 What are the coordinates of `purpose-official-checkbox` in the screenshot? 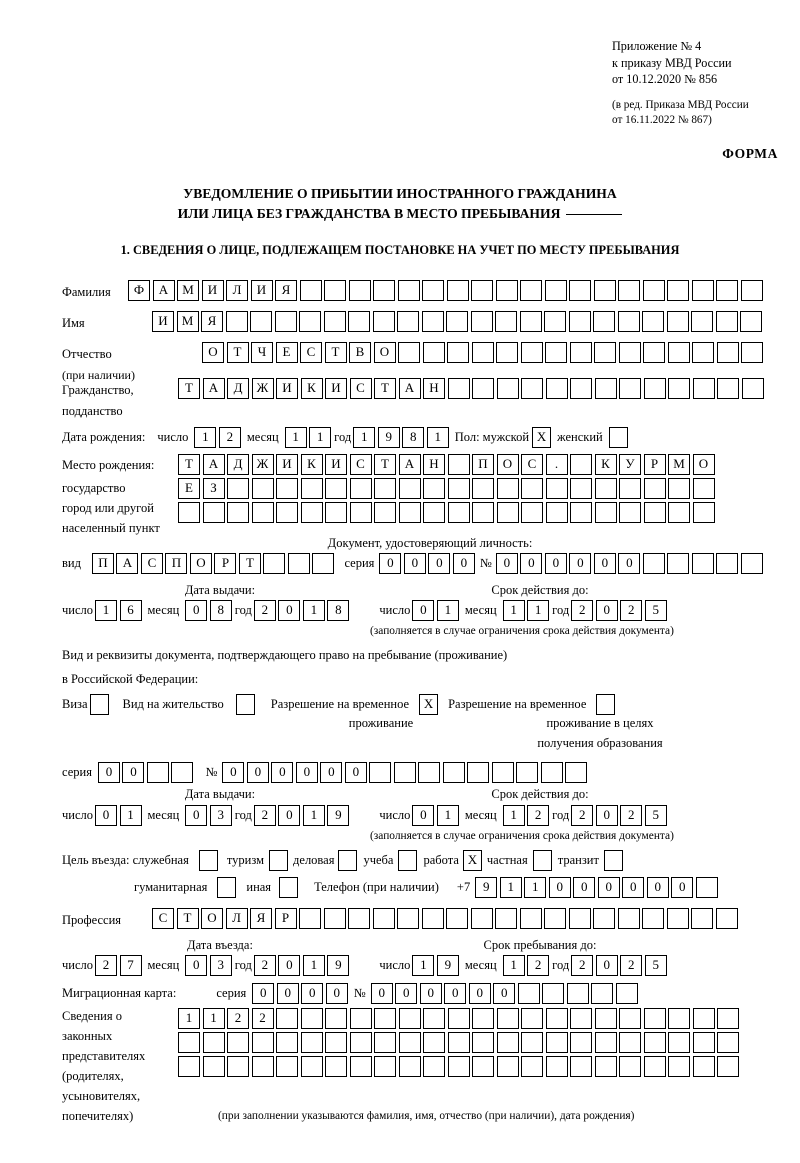 It's located at (208, 860).